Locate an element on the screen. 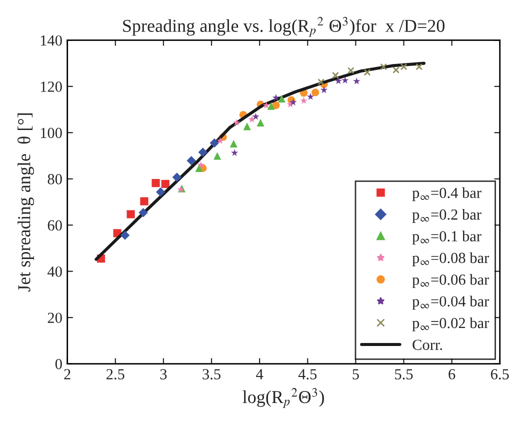 Image resolution: width=518 pixels, height=423 pixels. x-tick-label: 5 is located at coordinates (355, 374).